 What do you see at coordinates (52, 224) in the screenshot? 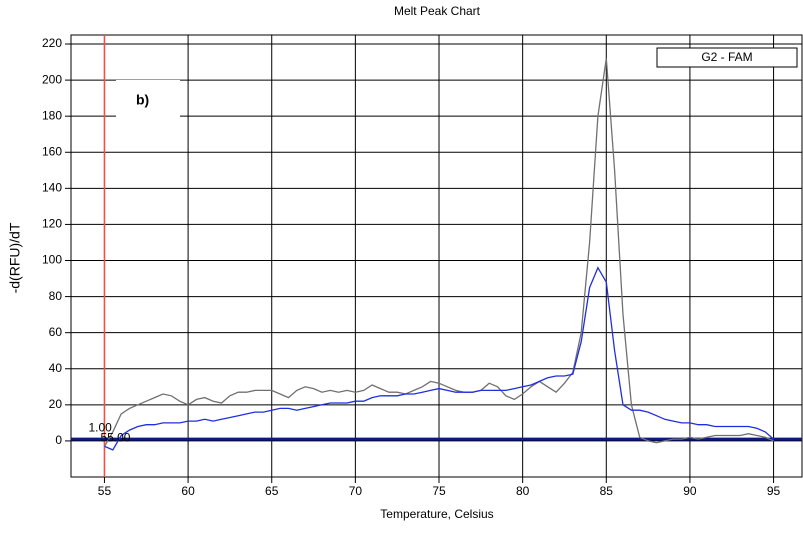
I see `y-tick-label: 120` at bounding box center [52, 224].